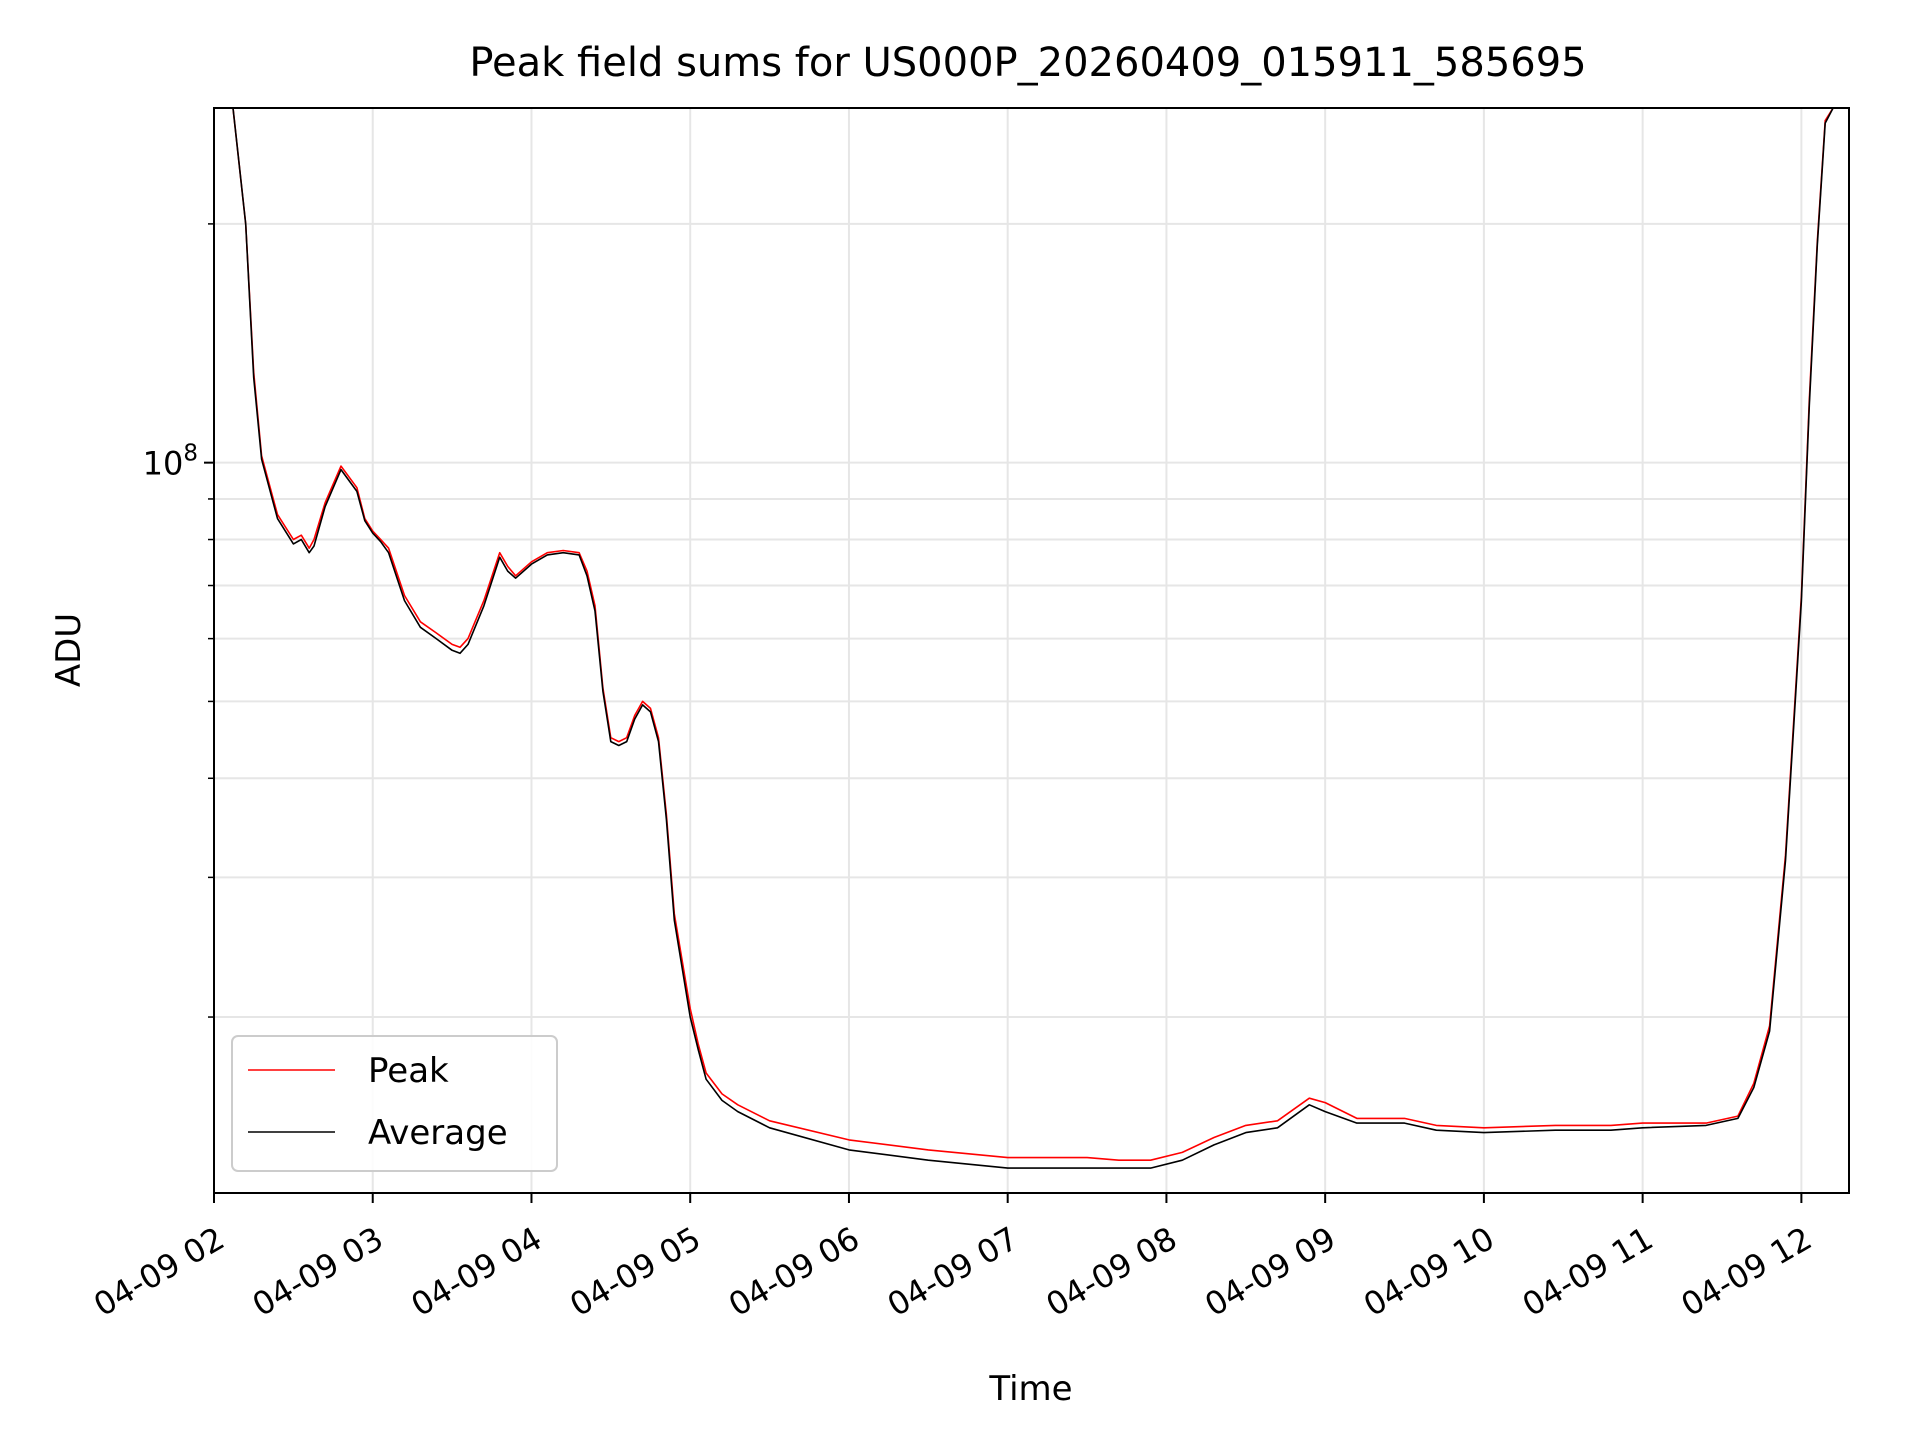  I want to click on y-tick-label: 108, so click(170, 462).